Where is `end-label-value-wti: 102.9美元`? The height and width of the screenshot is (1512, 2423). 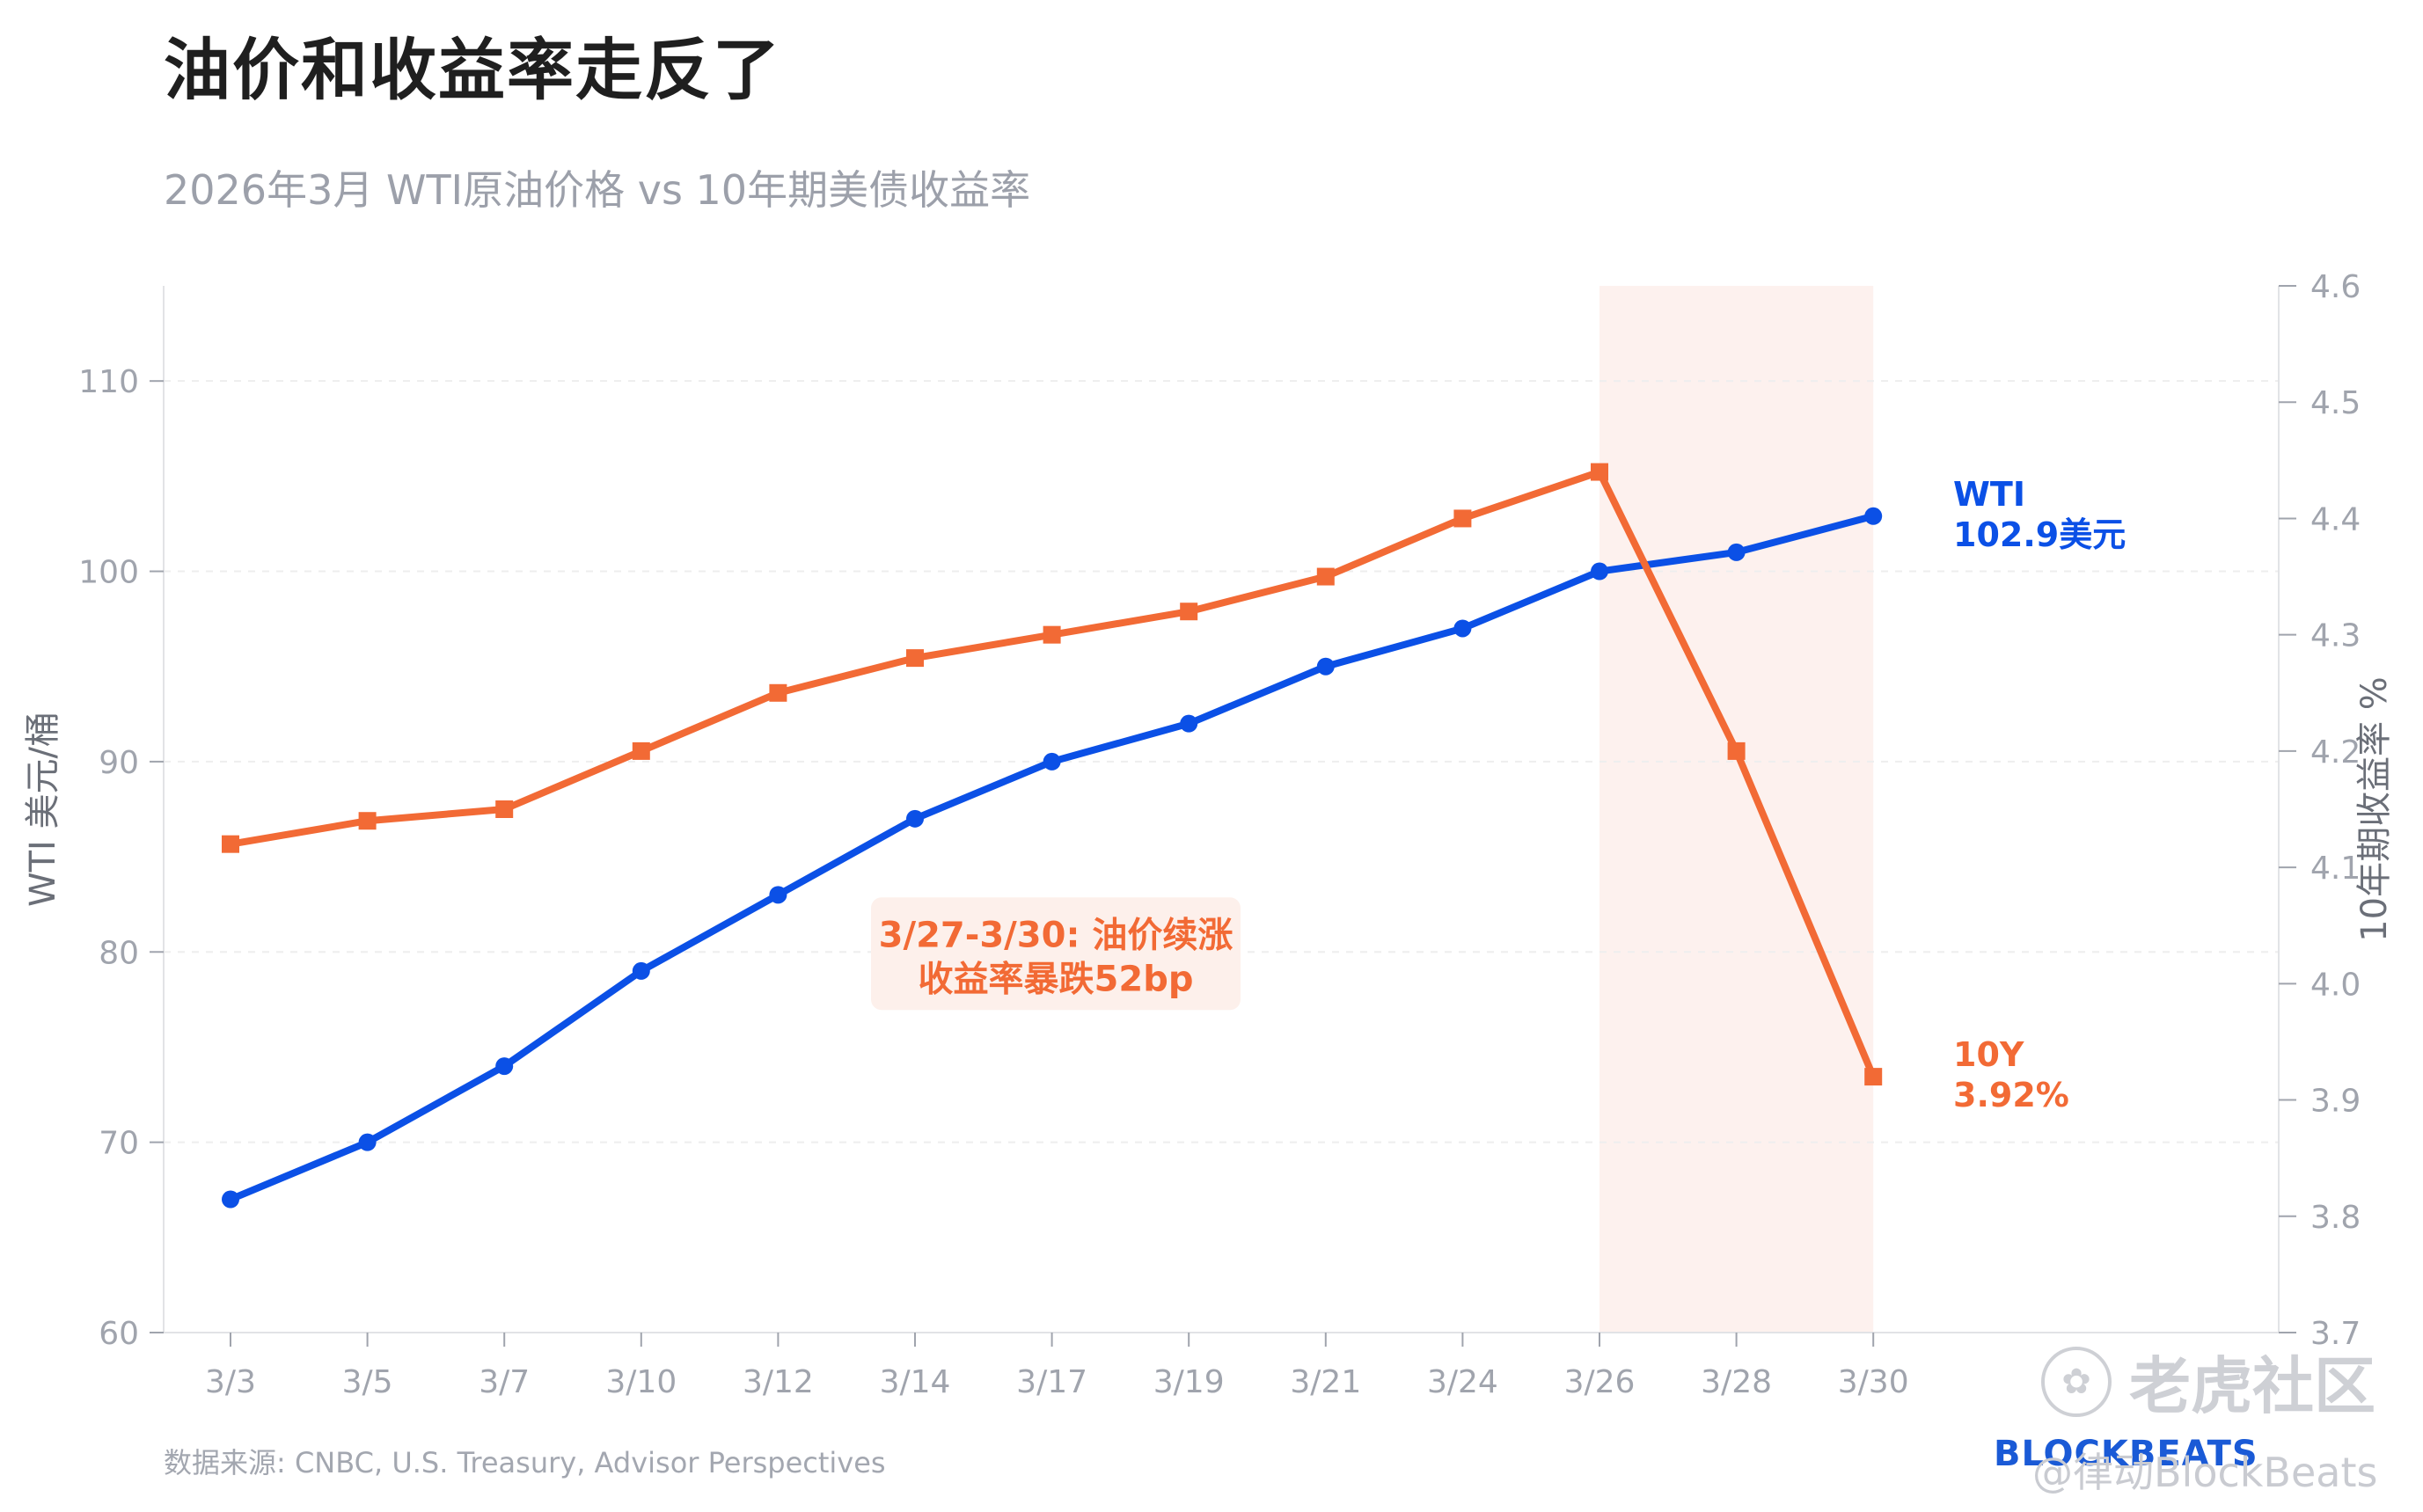 end-label-value-wti: 102.9美元 is located at coordinates (2039, 534).